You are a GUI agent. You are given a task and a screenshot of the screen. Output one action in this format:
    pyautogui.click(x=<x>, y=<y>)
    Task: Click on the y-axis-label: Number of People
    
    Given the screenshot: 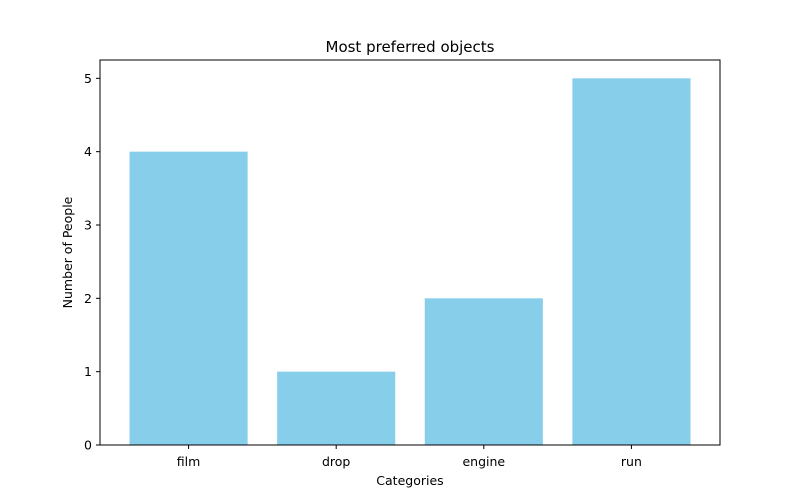 What is the action you would take?
    pyautogui.click(x=67, y=252)
    